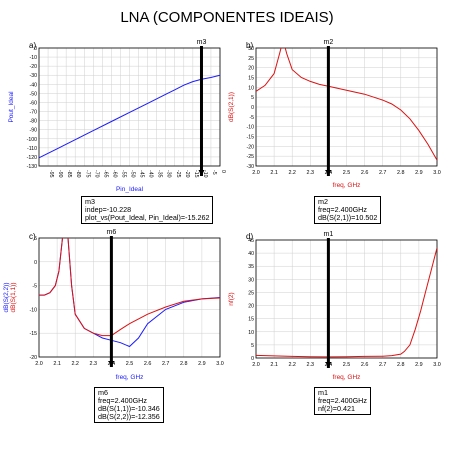 This screenshot has width=454, height=451. Describe the element at coordinates (227, 17) in the screenshot. I see `page-title: LNA (COMPONENTES IDEAIS)` at that location.